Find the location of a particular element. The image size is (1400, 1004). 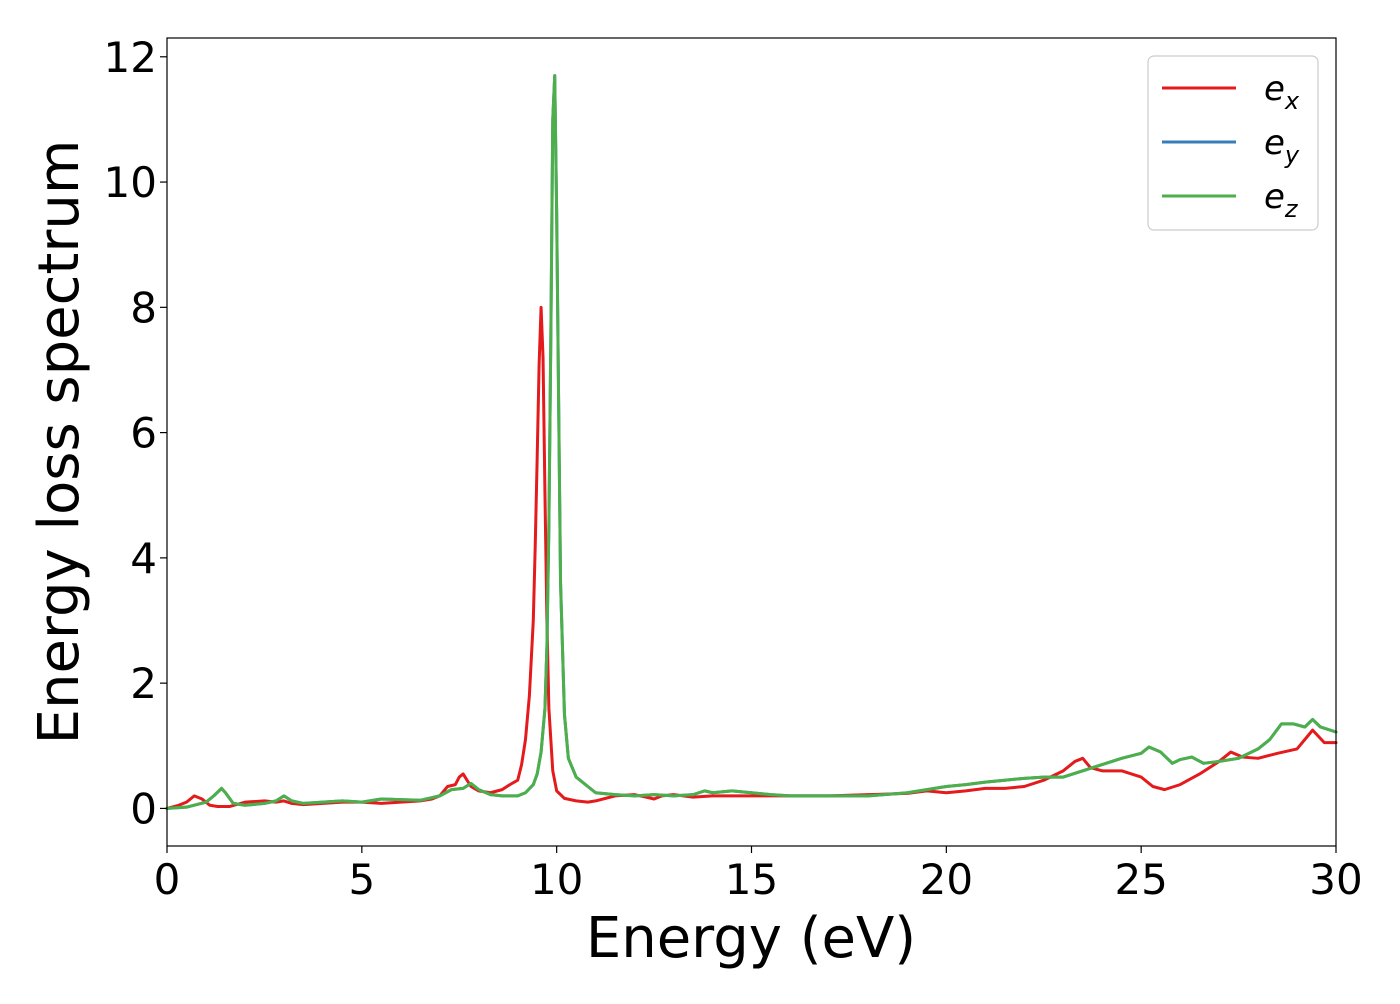

x-tick-label: 30 is located at coordinates (1335, 879).